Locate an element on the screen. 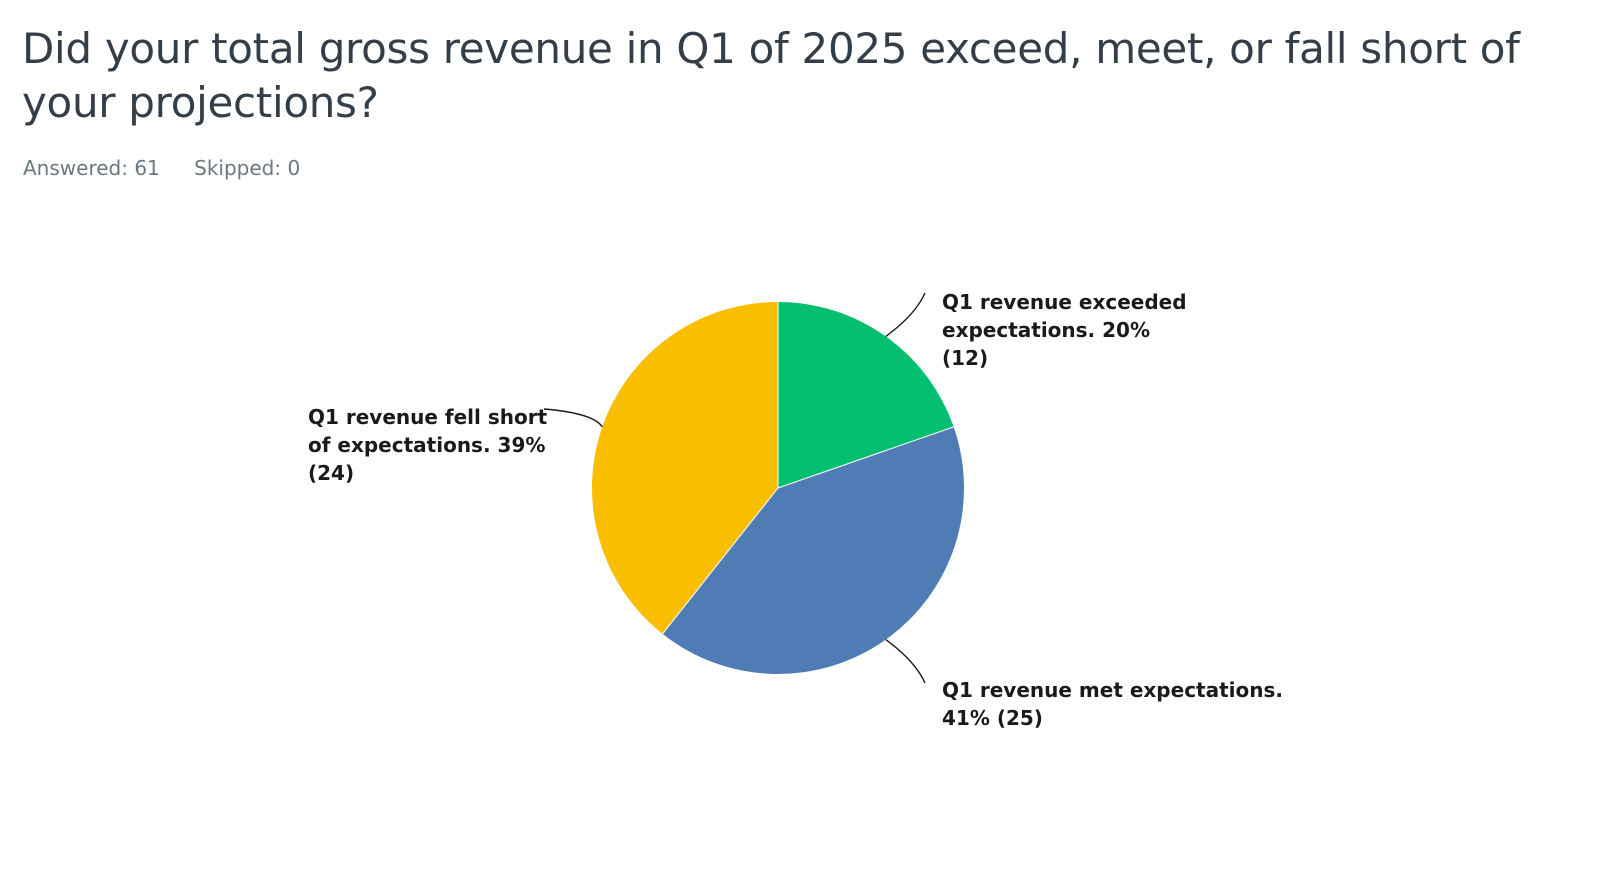 The width and height of the screenshot is (1600, 880). answered-count: Answered: 61 is located at coordinates (91, 168).